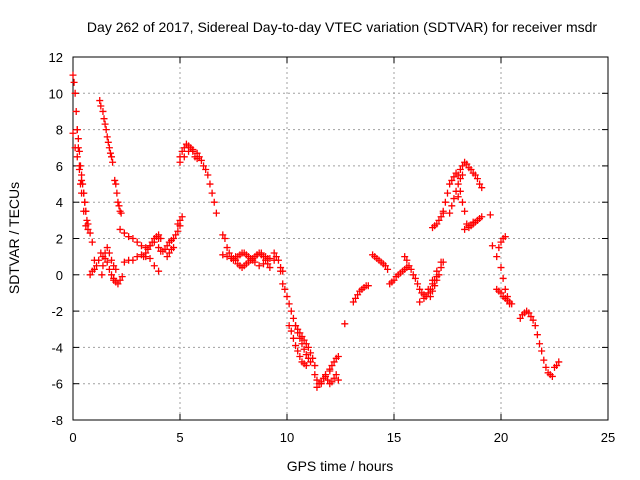 The image size is (640, 480). Describe the element at coordinates (59, 239) in the screenshot. I see `y-tick-label: 2` at that location.